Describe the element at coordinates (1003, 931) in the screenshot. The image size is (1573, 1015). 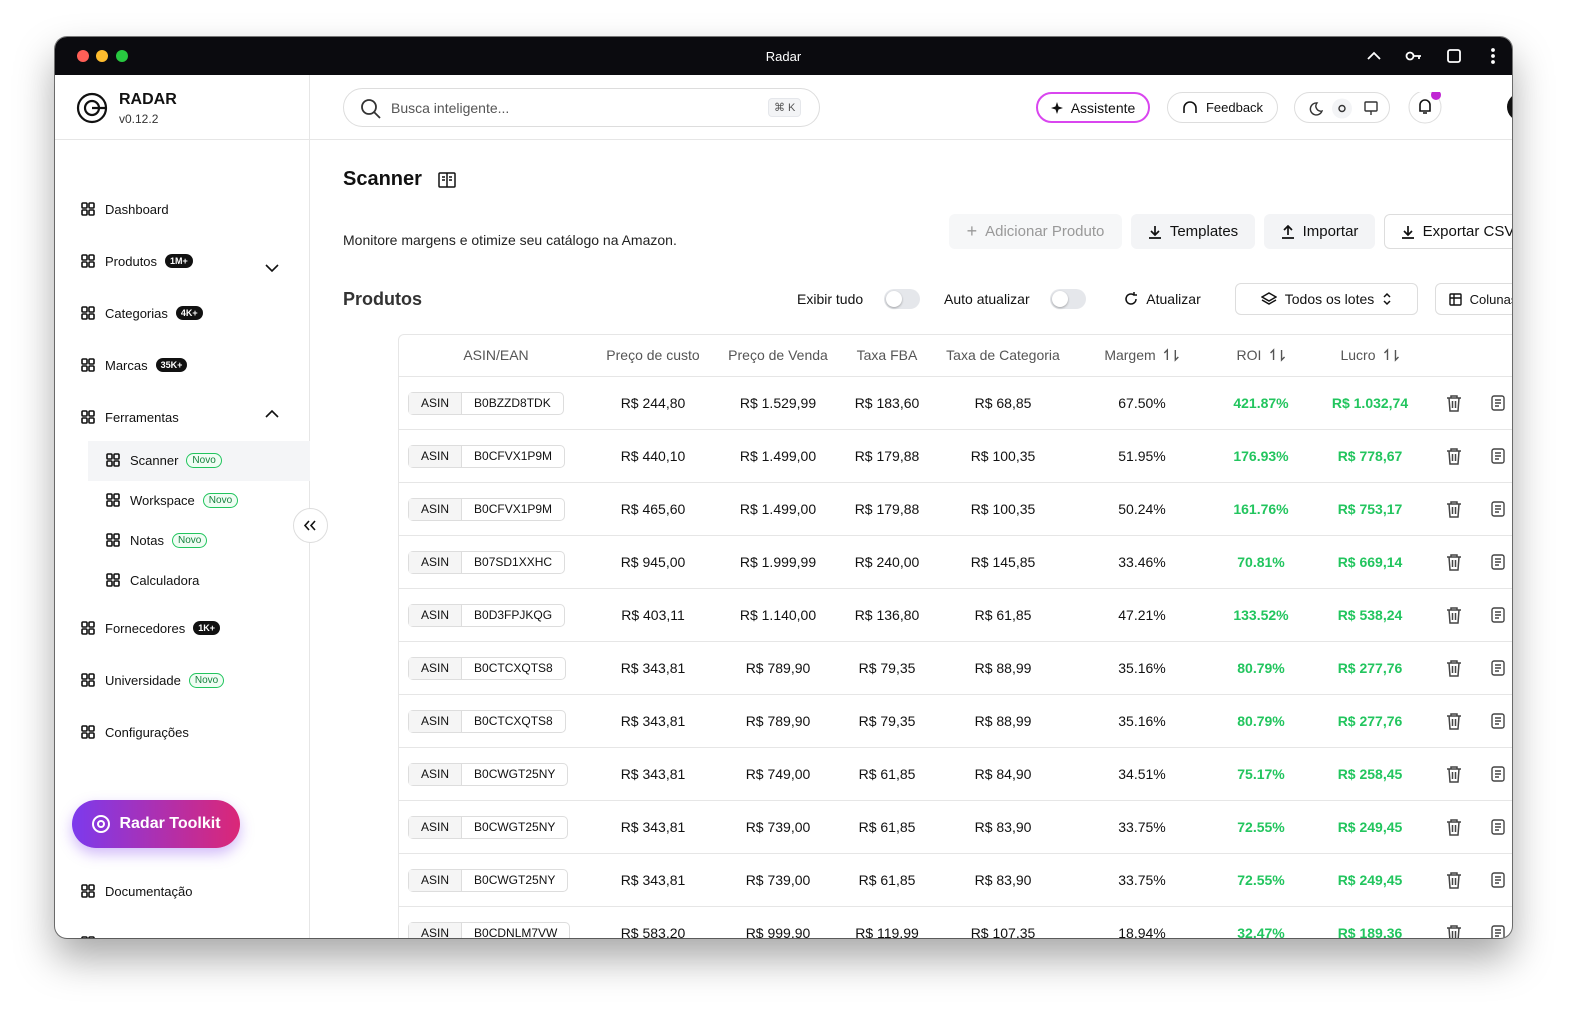
I see `table-cell: R$ 107,35` at that location.